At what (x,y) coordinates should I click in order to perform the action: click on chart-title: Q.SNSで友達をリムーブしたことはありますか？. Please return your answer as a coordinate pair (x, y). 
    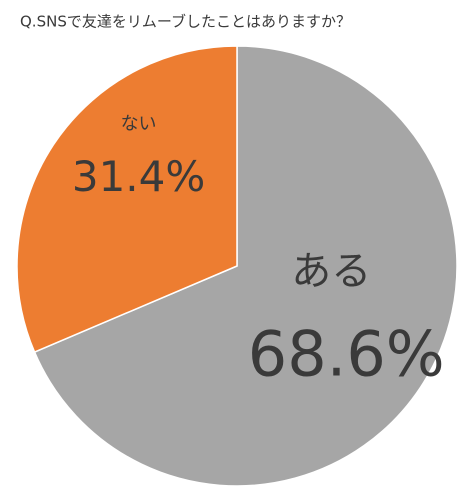
    Looking at the image, I should click on (185, 22).